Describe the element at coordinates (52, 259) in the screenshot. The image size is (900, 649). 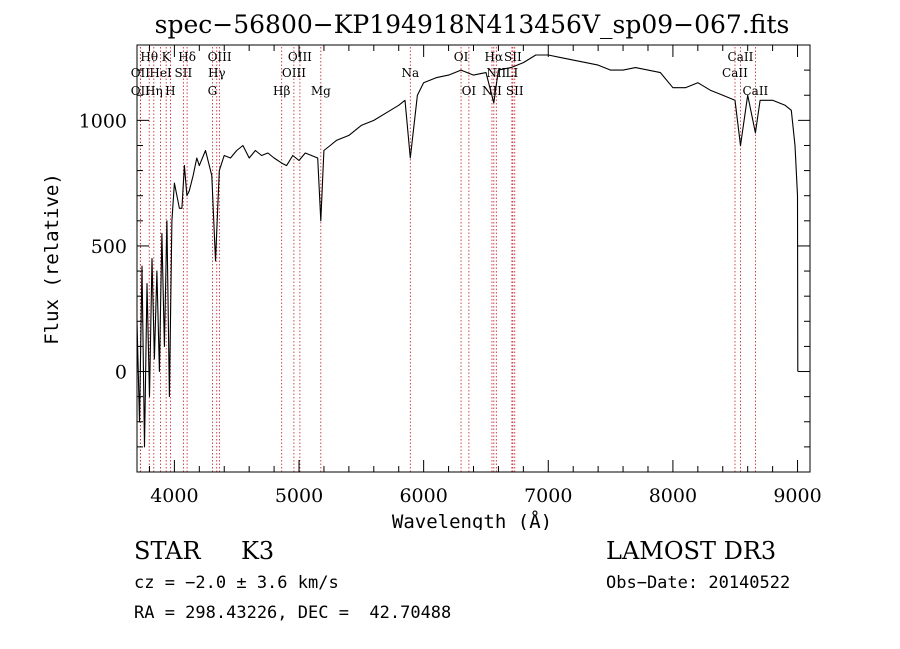
I see `y-axis-label: Flux (relative)` at that location.